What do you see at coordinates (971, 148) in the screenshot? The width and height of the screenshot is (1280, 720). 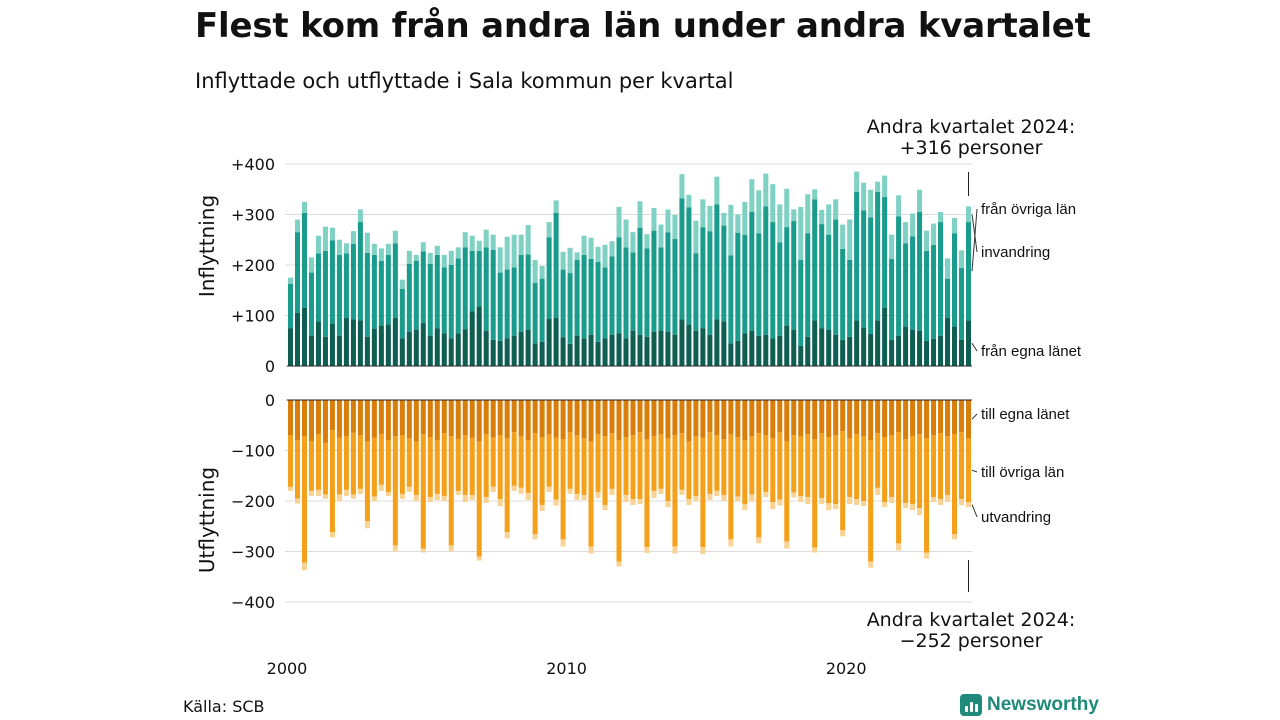 I see `annotation-in-line-1: +316 personer` at bounding box center [971, 148].